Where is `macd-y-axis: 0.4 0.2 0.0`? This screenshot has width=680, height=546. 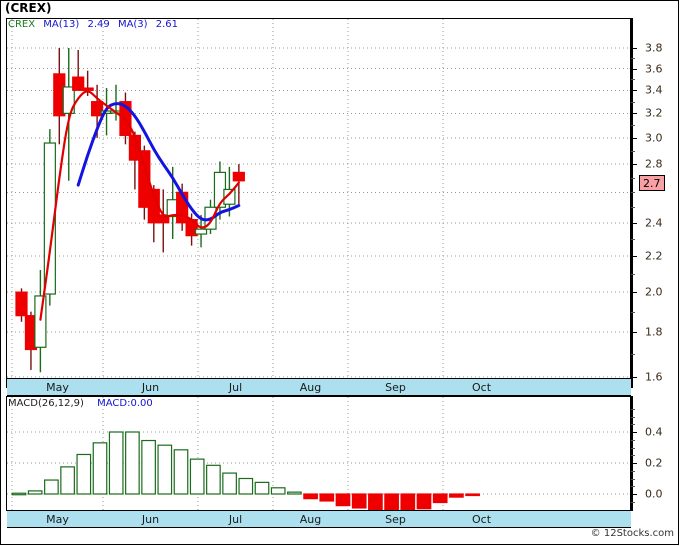 macd-y-axis: 0.4 0.2 0.0 is located at coordinates (655, 453).